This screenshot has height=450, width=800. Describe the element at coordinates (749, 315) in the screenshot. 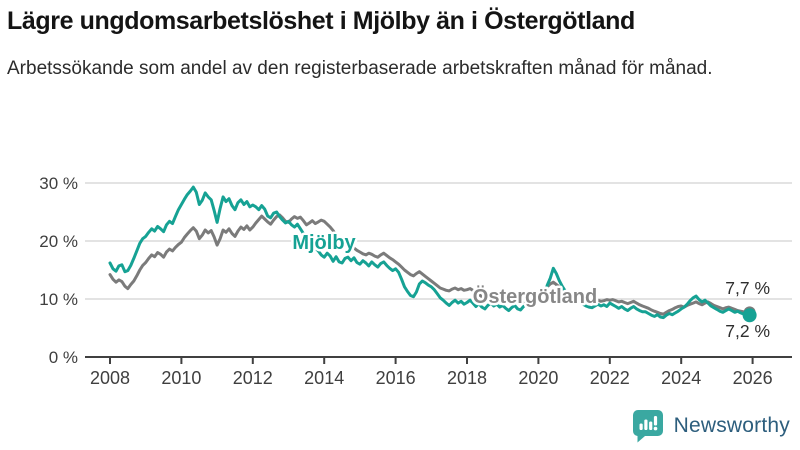

I see `end-dot-mjolby` at that location.